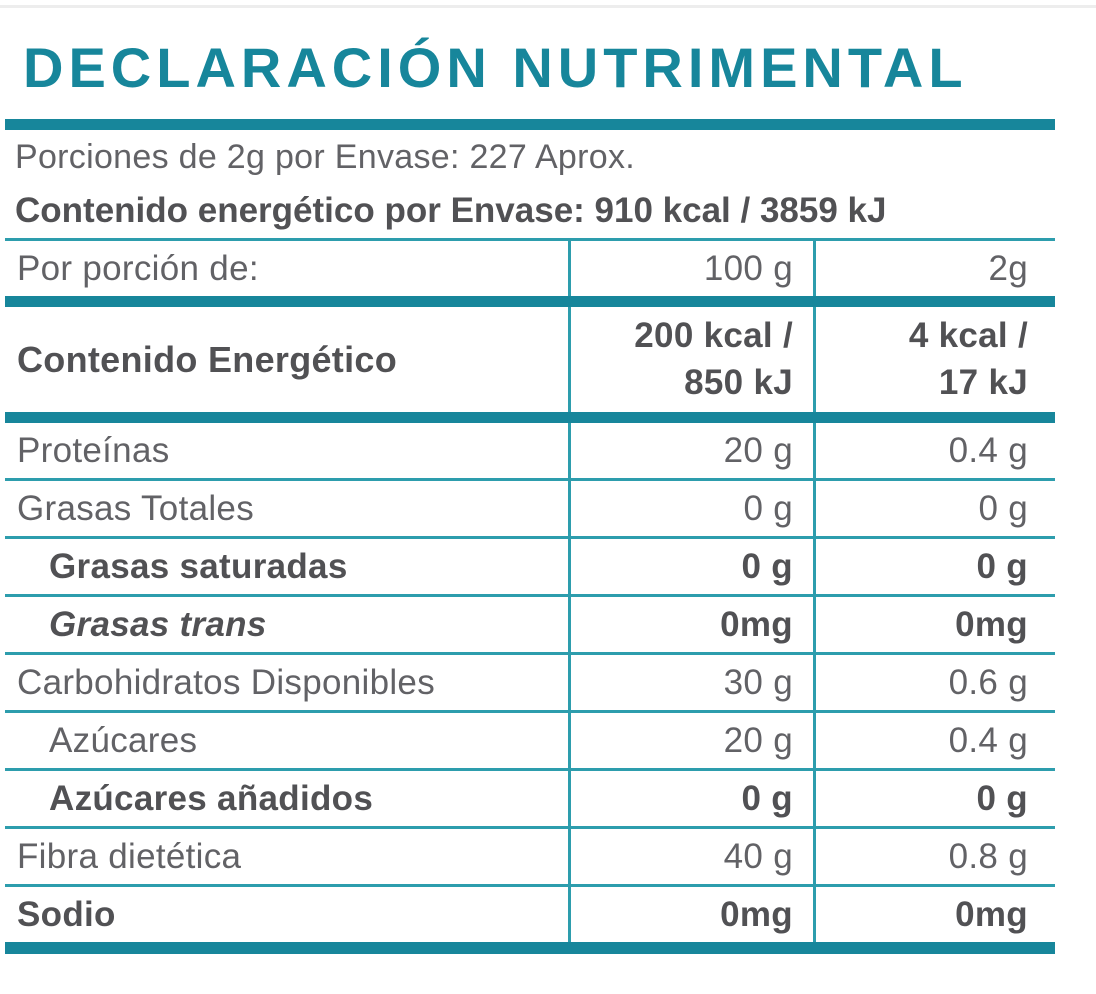 Image resolution: width=1096 pixels, height=994 pixels. Describe the element at coordinates (934, 682) in the screenshot. I see `value-per-serving: 0.6 g` at that location.